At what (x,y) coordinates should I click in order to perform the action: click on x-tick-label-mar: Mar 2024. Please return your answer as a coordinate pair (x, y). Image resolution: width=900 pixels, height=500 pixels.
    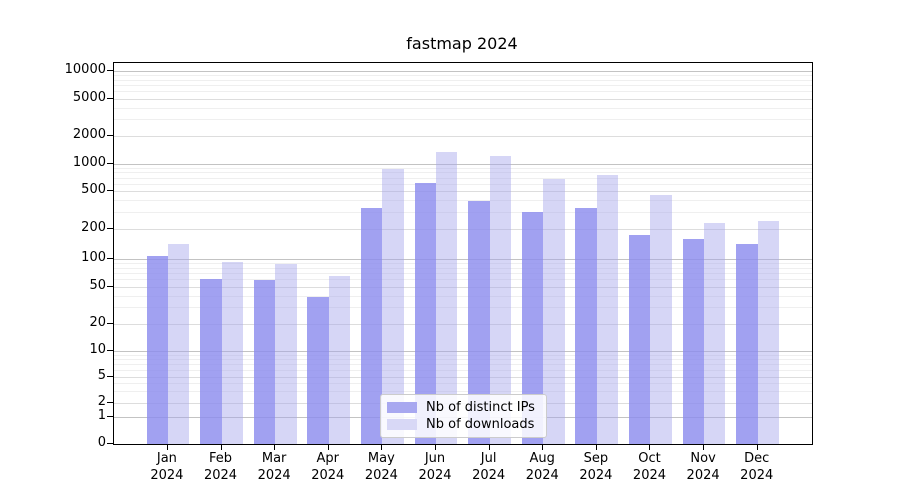
    Looking at the image, I should click on (274, 467).